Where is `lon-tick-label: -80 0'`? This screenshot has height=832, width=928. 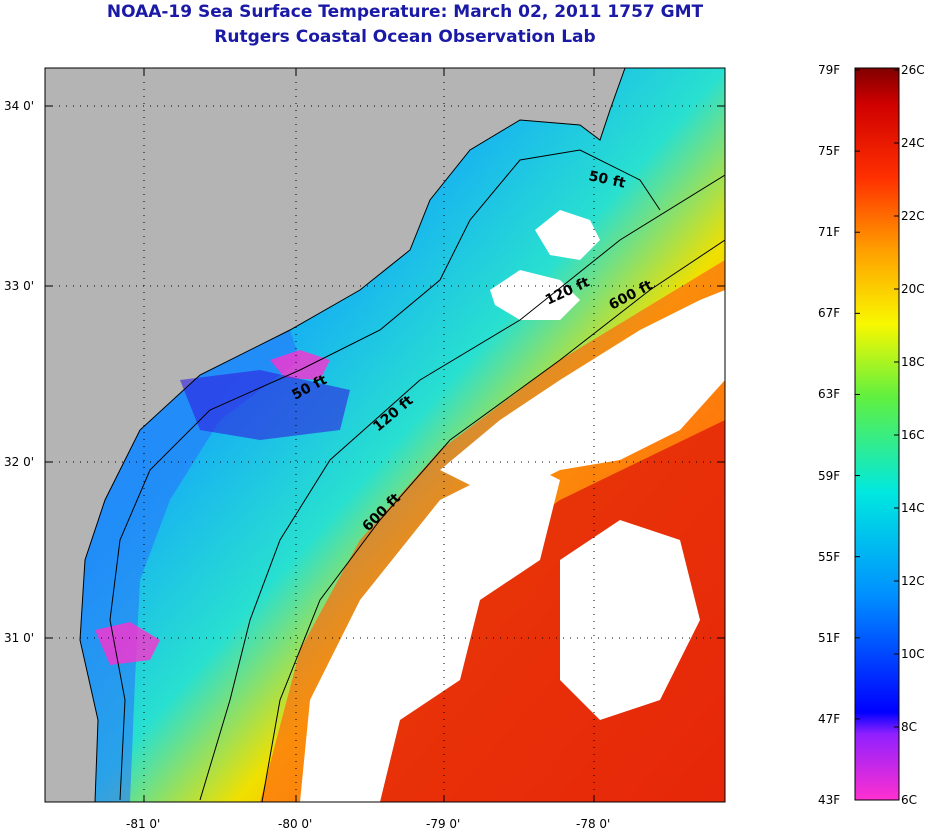
lon-tick-label: -80 0' is located at coordinates (295, 824).